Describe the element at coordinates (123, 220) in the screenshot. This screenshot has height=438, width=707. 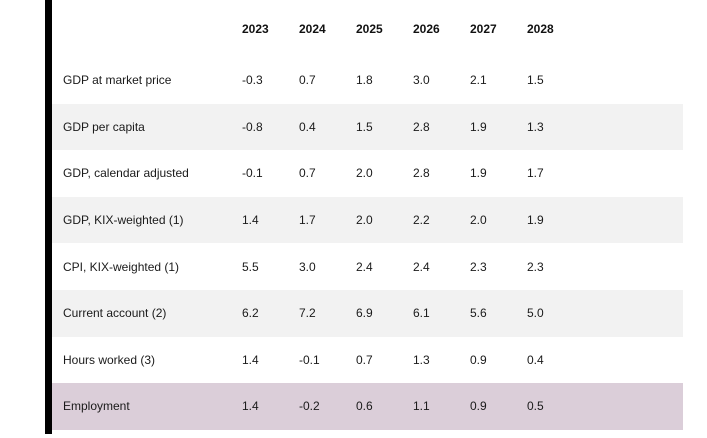
I see `row-label: GDP, KIX-weighted (1)` at that location.